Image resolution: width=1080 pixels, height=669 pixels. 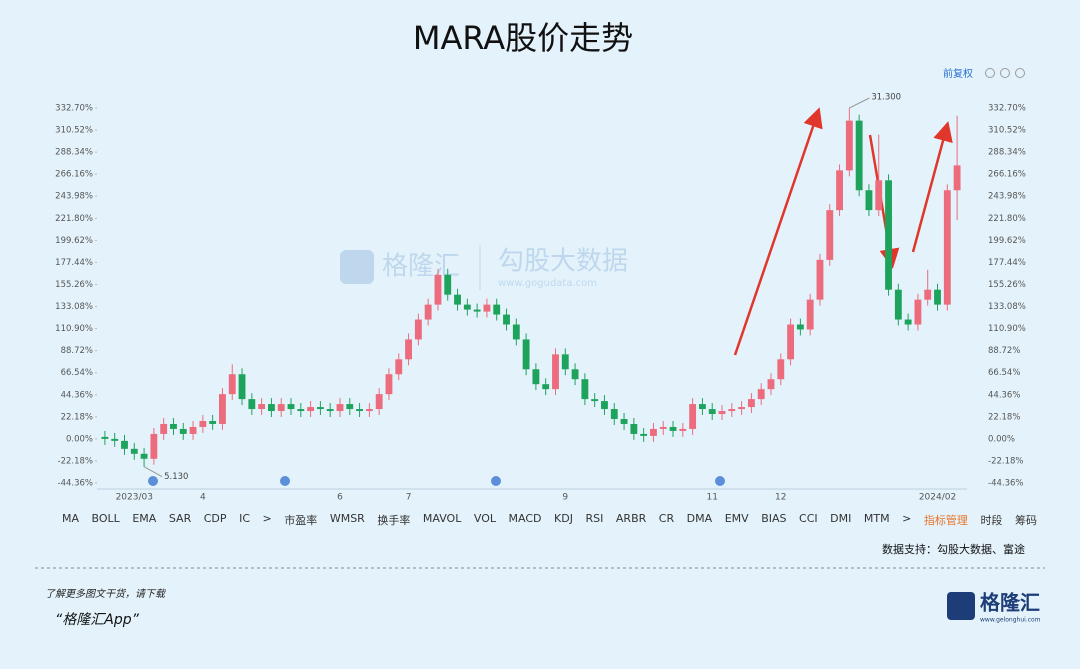 What do you see at coordinates (436, 481) in the screenshot?
I see `event-markers` at bounding box center [436, 481].